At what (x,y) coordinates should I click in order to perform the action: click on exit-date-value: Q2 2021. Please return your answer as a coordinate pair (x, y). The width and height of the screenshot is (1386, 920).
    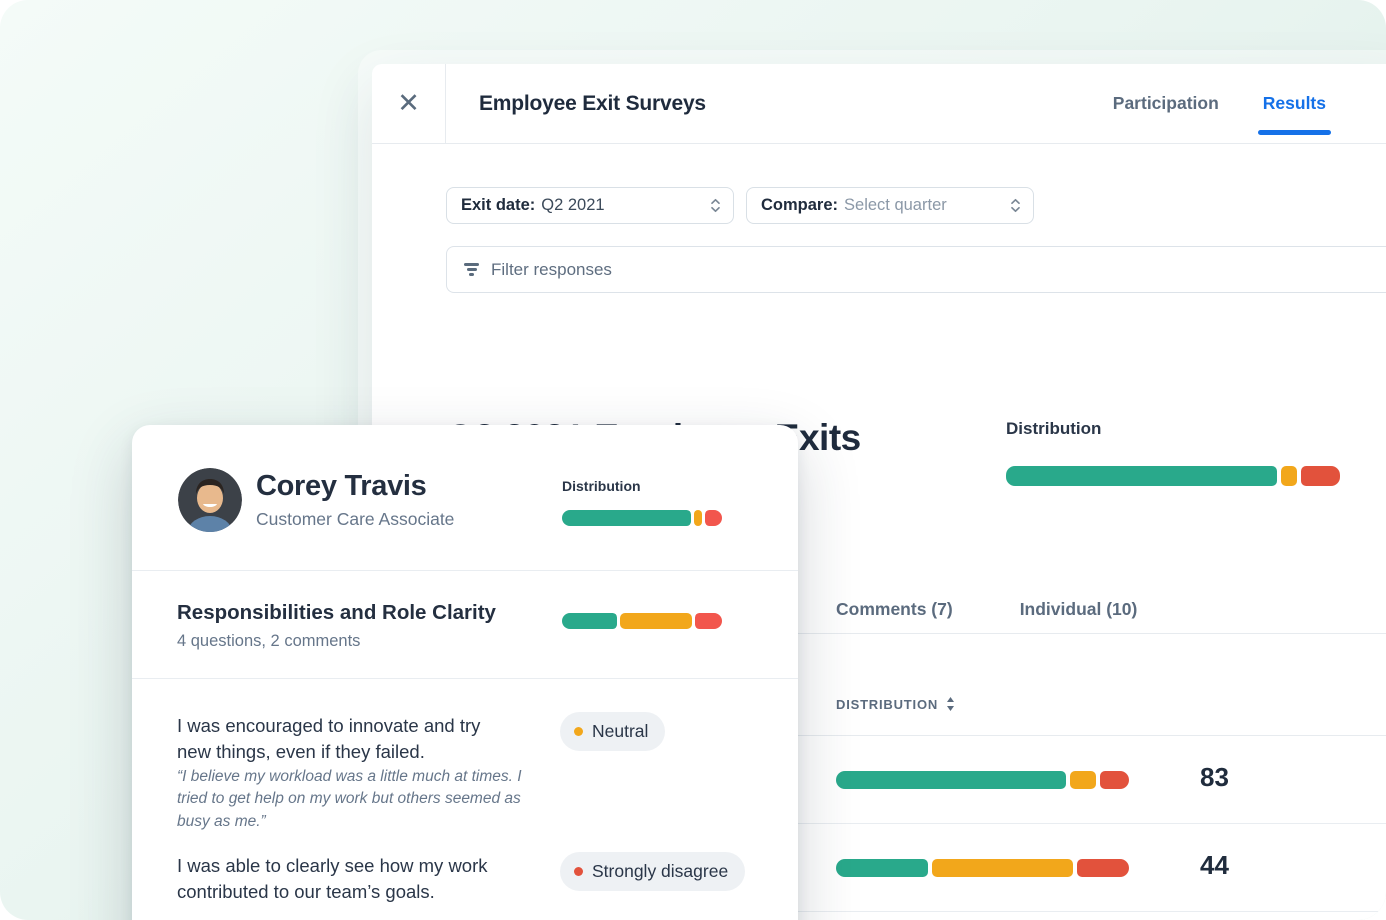
    Looking at the image, I should click on (573, 205).